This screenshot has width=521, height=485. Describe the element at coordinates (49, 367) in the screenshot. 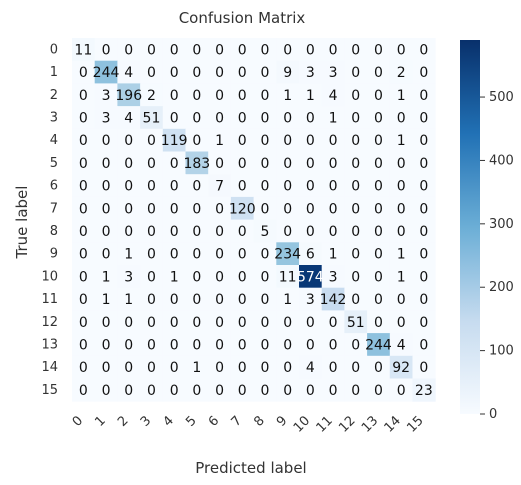

I see `y-tick-label: 14` at that location.